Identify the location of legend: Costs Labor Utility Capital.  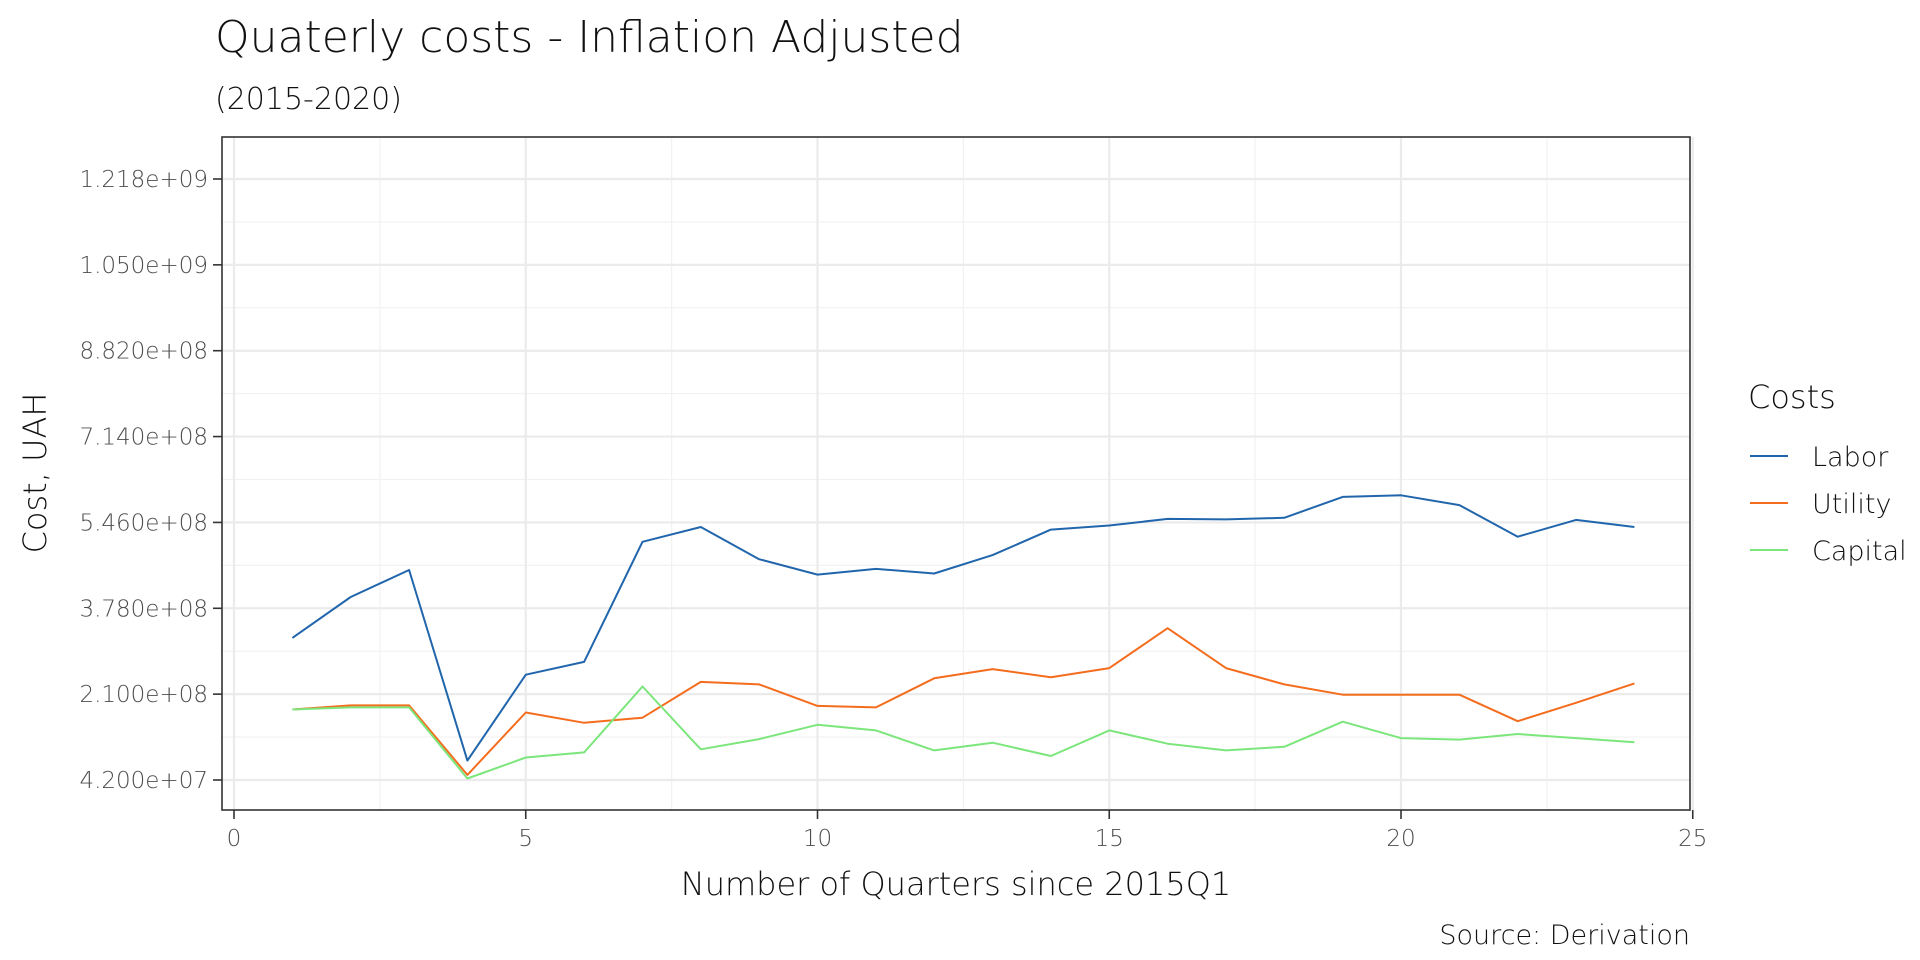
(1827, 472).